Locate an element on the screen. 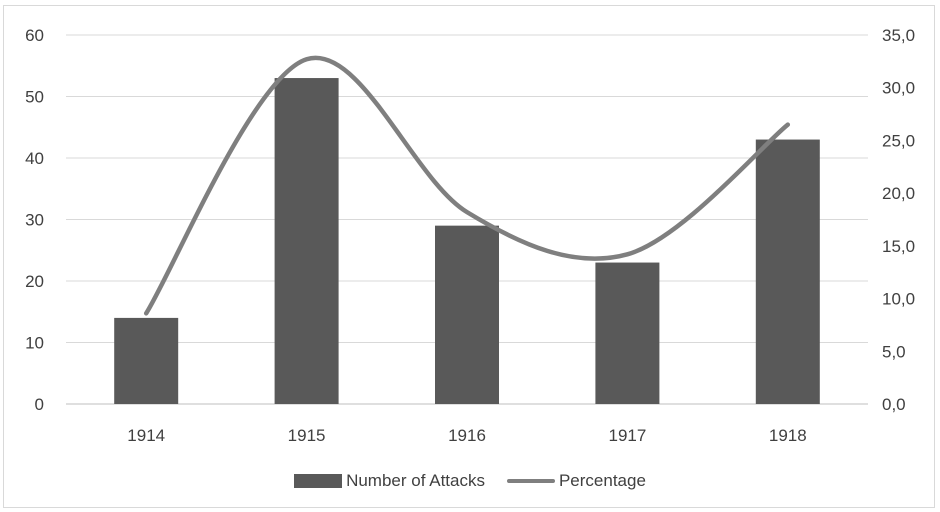 The width and height of the screenshot is (940, 512). left-tick-label: 40 is located at coordinates (34, 158).